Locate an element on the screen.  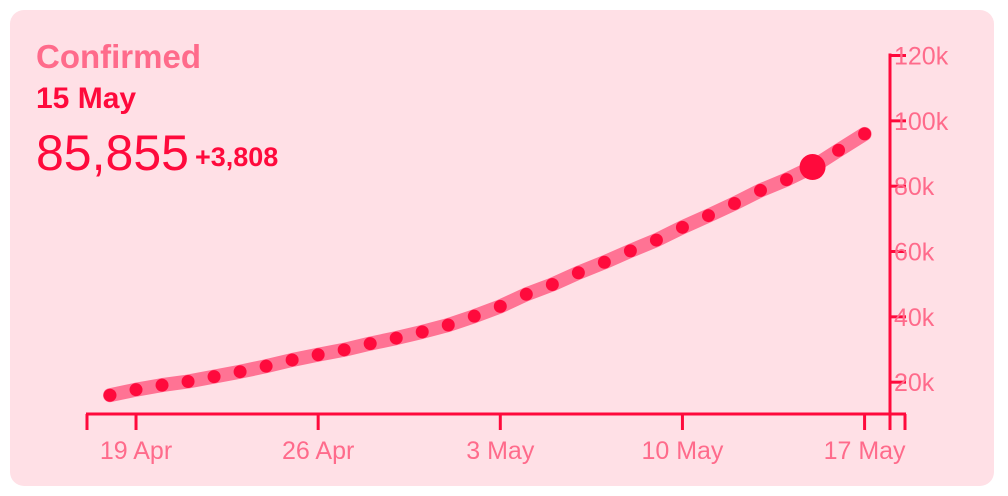
y-tick-label: 40k is located at coordinates (914, 318).